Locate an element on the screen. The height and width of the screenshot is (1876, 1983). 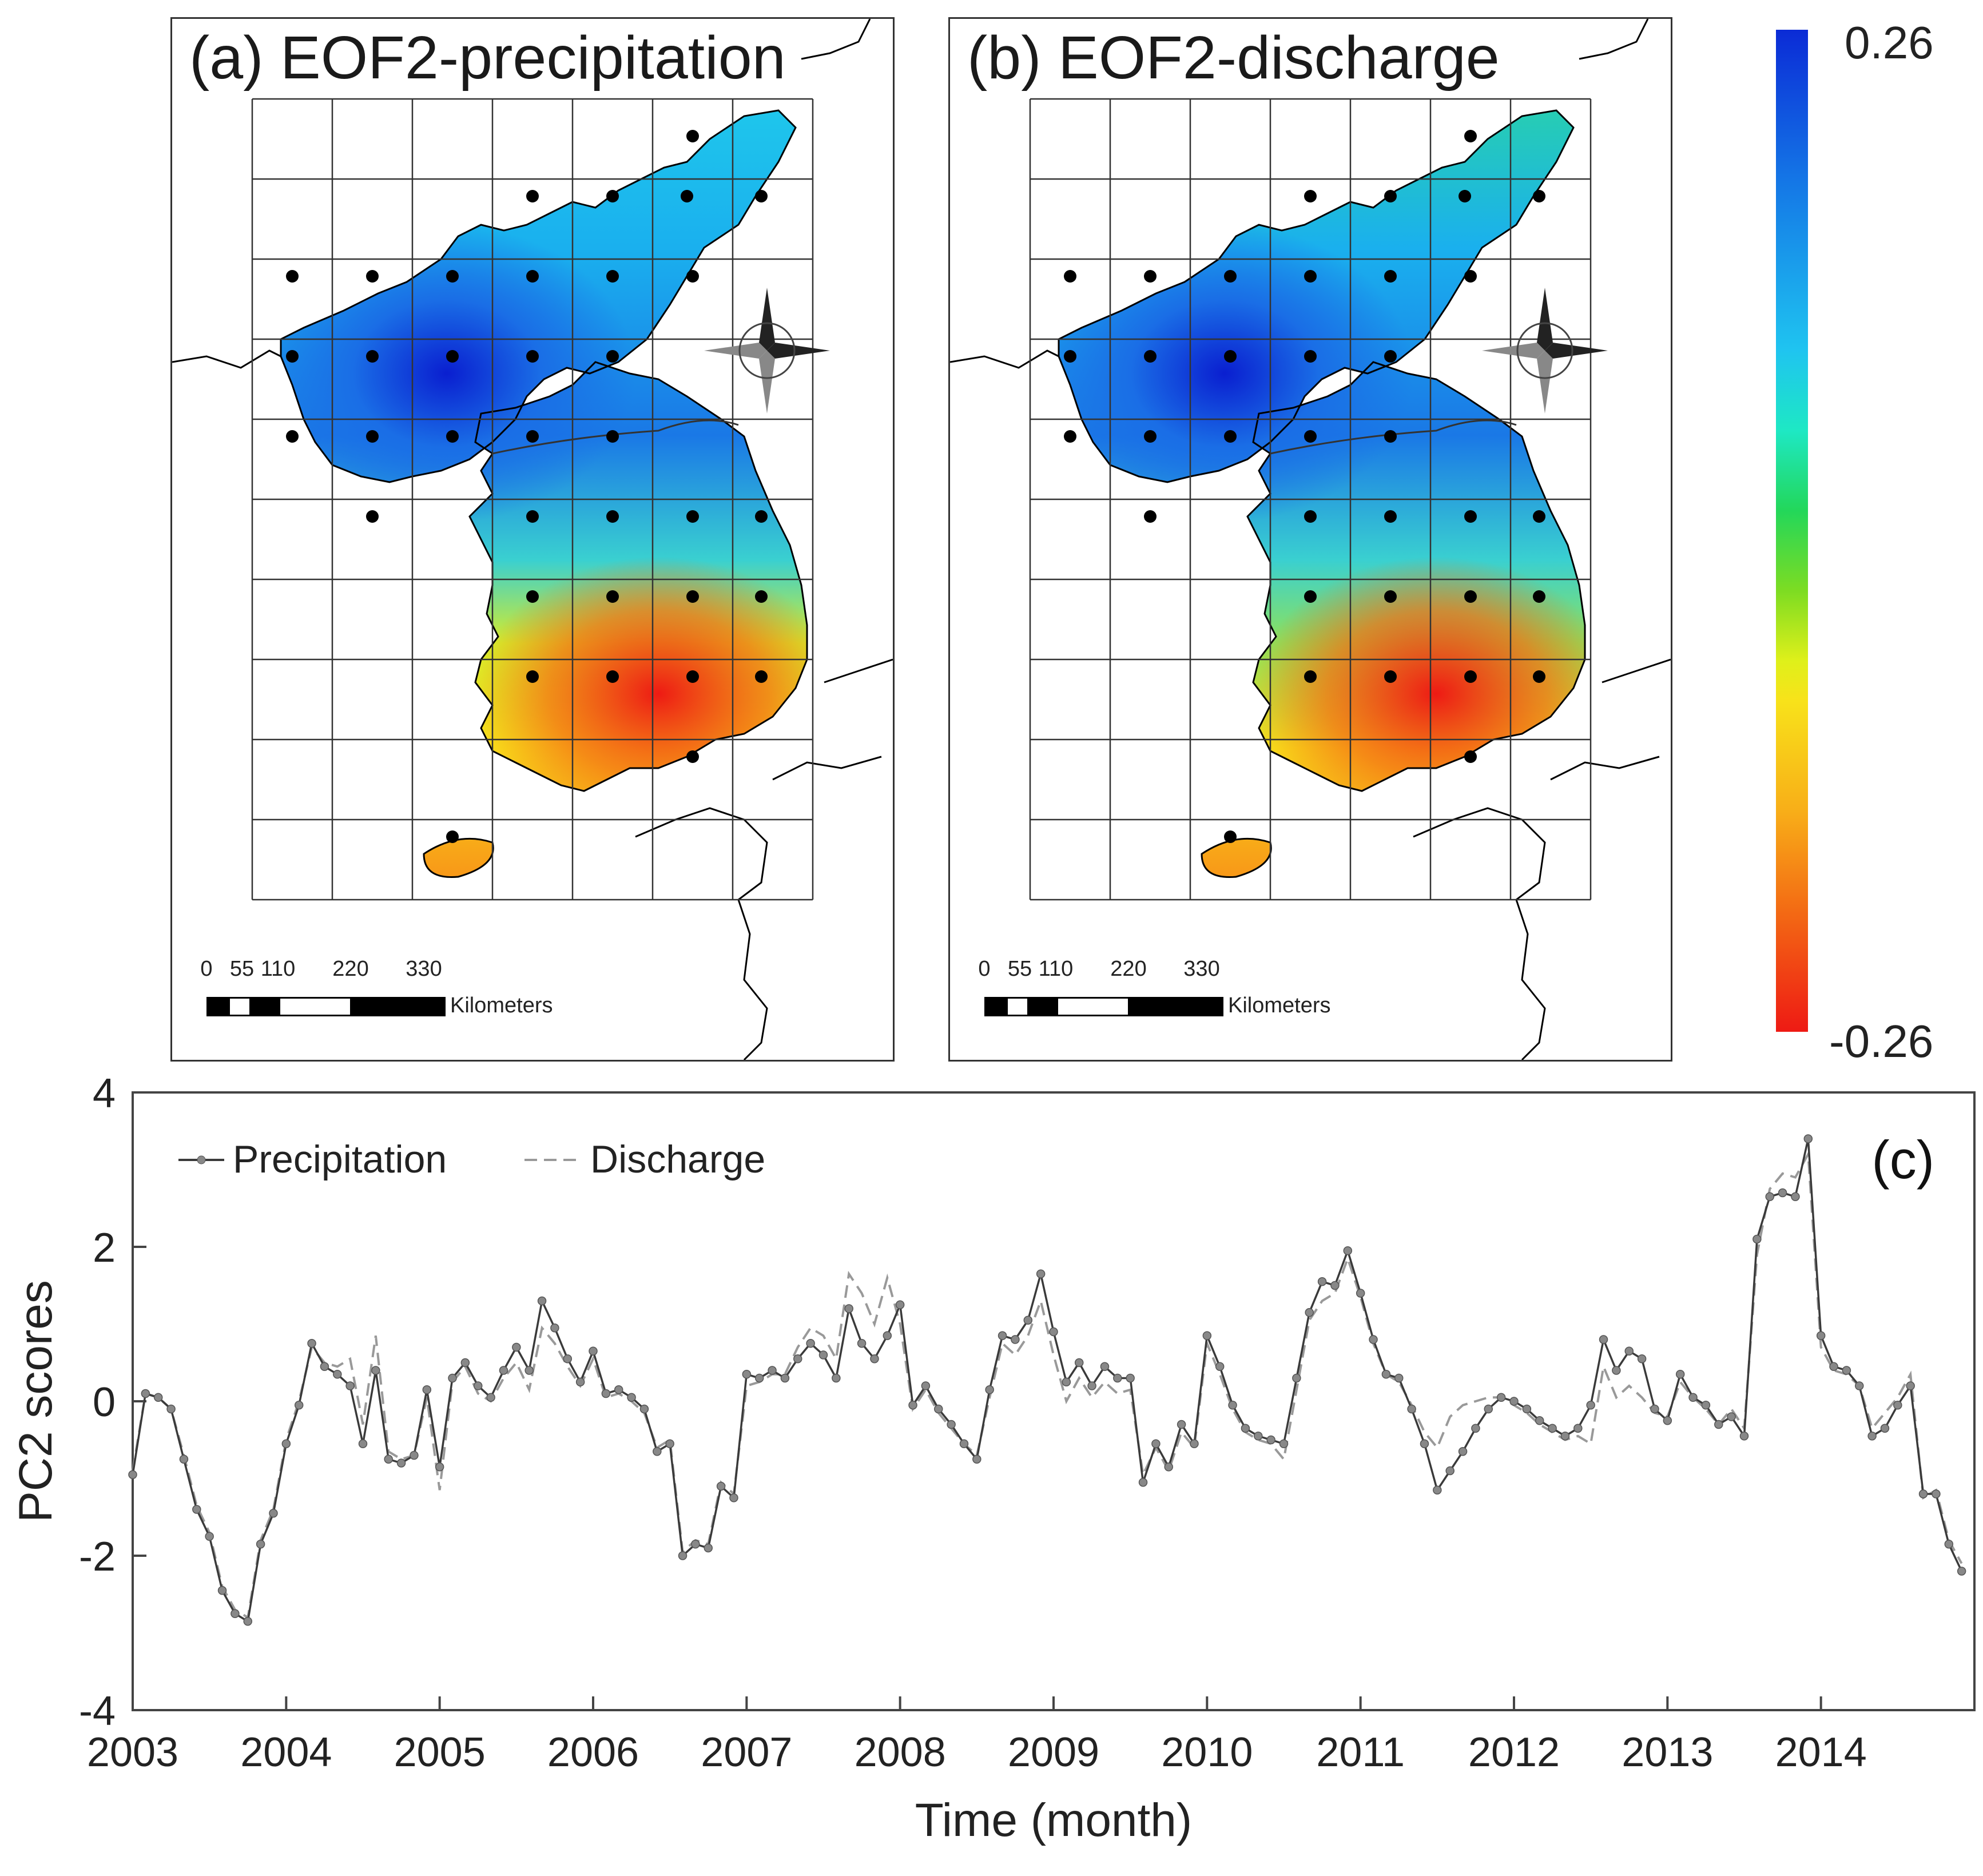
land-gradient is located at coordinates (1322, 493).